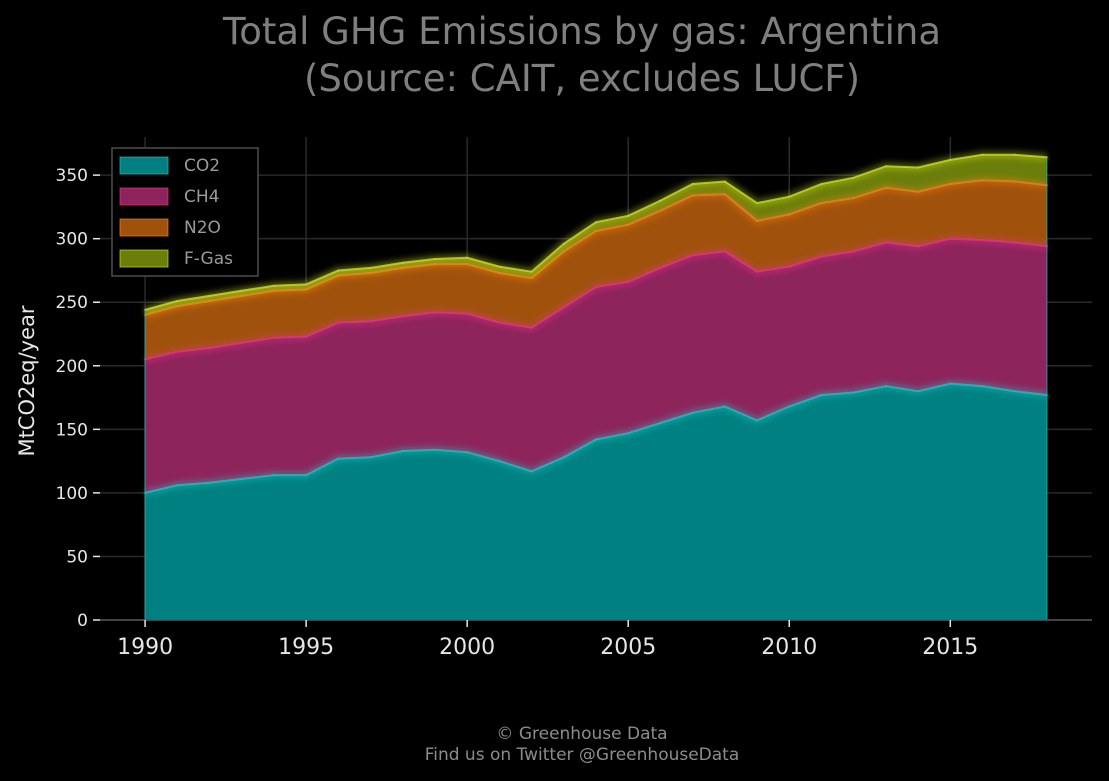  Describe the element at coordinates (72, 367) in the screenshot. I see `y-tick-label: 200` at that location.